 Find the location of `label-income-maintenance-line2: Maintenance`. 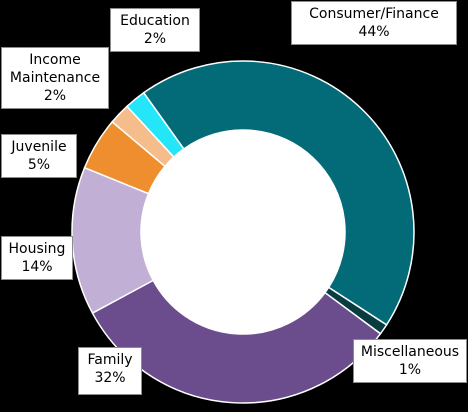

label-income-maintenance-line2: Maintenance is located at coordinates (55, 78).